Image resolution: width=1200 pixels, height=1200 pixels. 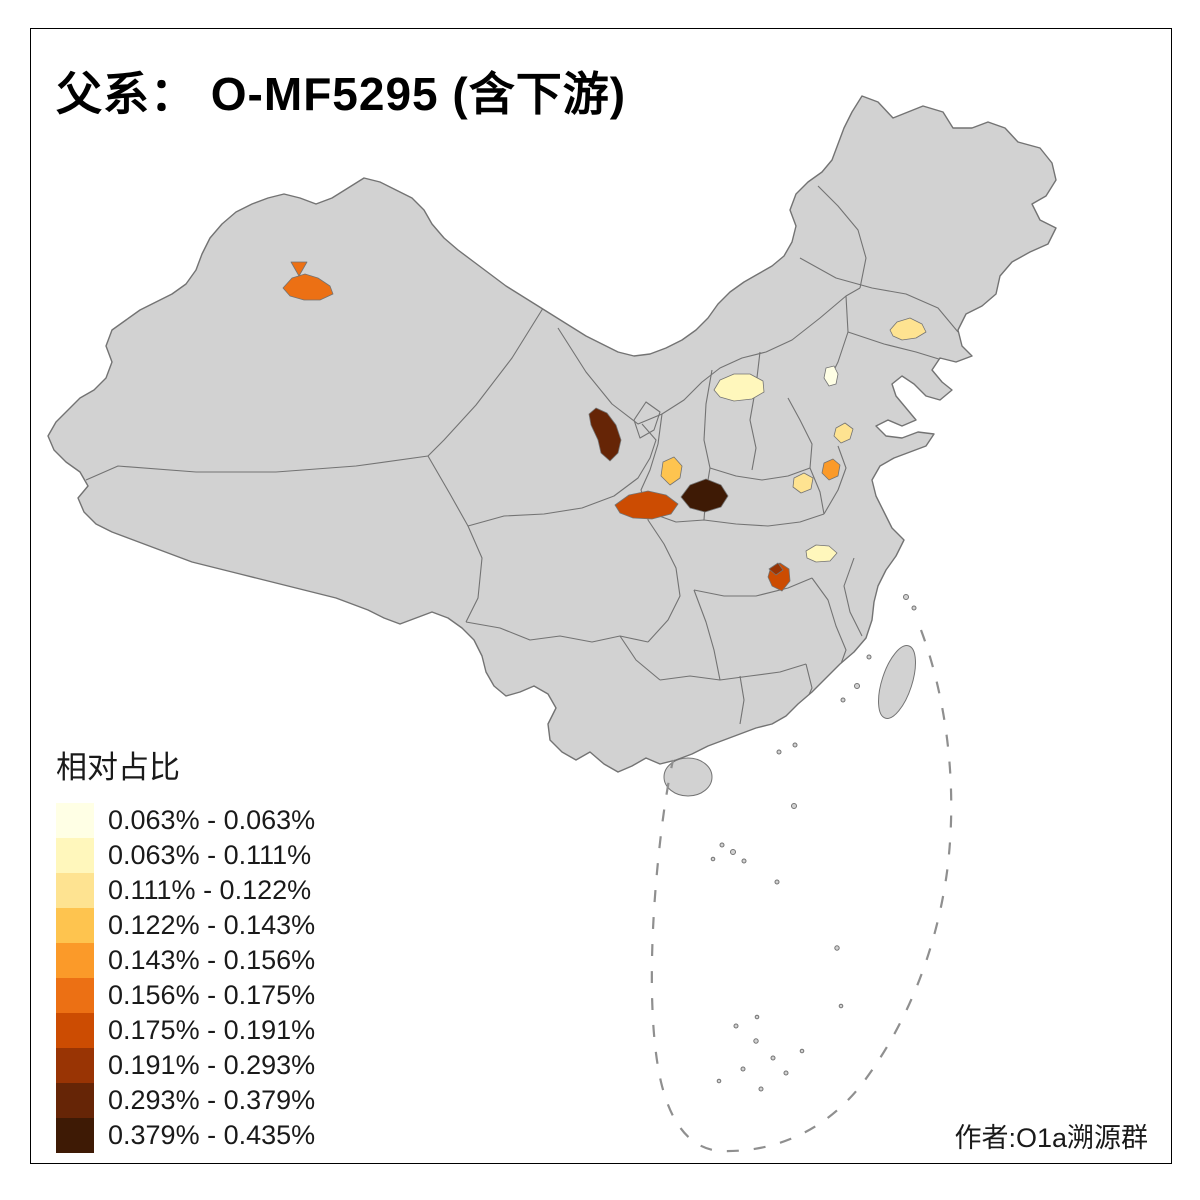 I want to click on region-shaanxi-south-prefecture, so click(x=646, y=505).